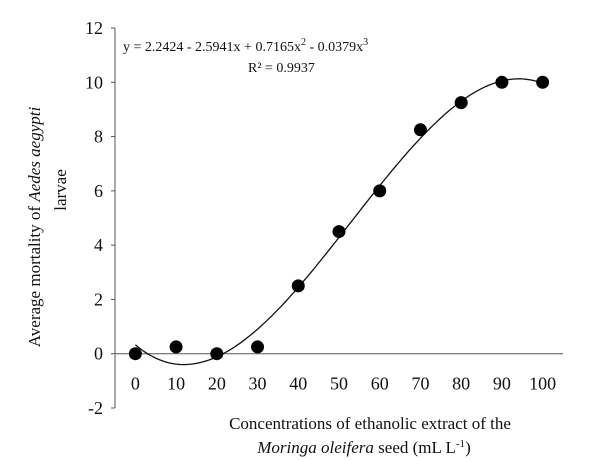 This screenshot has height=460, width=596. What do you see at coordinates (380, 384) in the screenshot?
I see `x-tick-label: 60` at bounding box center [380, 384].